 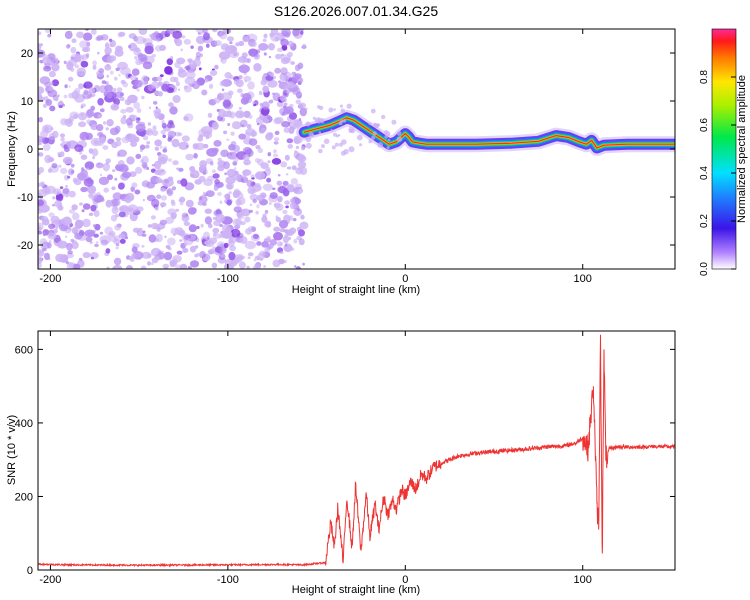 I want to click on colorbar-tick-label: 0.4, so click(x=704, y=173).